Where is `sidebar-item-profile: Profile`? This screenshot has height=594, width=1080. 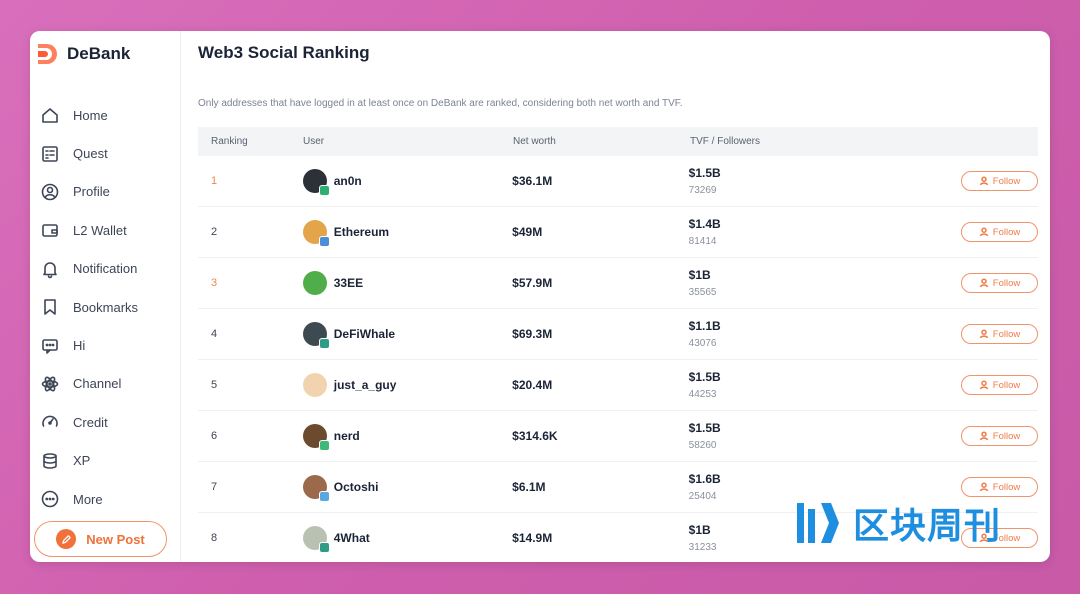 sidebar-item-profile: Profile is located at coordinates (105, 192).